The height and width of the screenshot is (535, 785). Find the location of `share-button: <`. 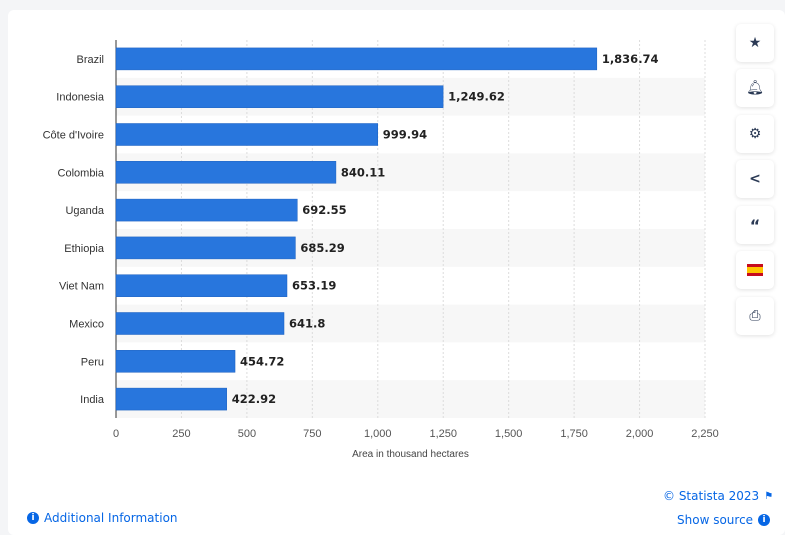

share-button: < is located at coordinates (755, 179).